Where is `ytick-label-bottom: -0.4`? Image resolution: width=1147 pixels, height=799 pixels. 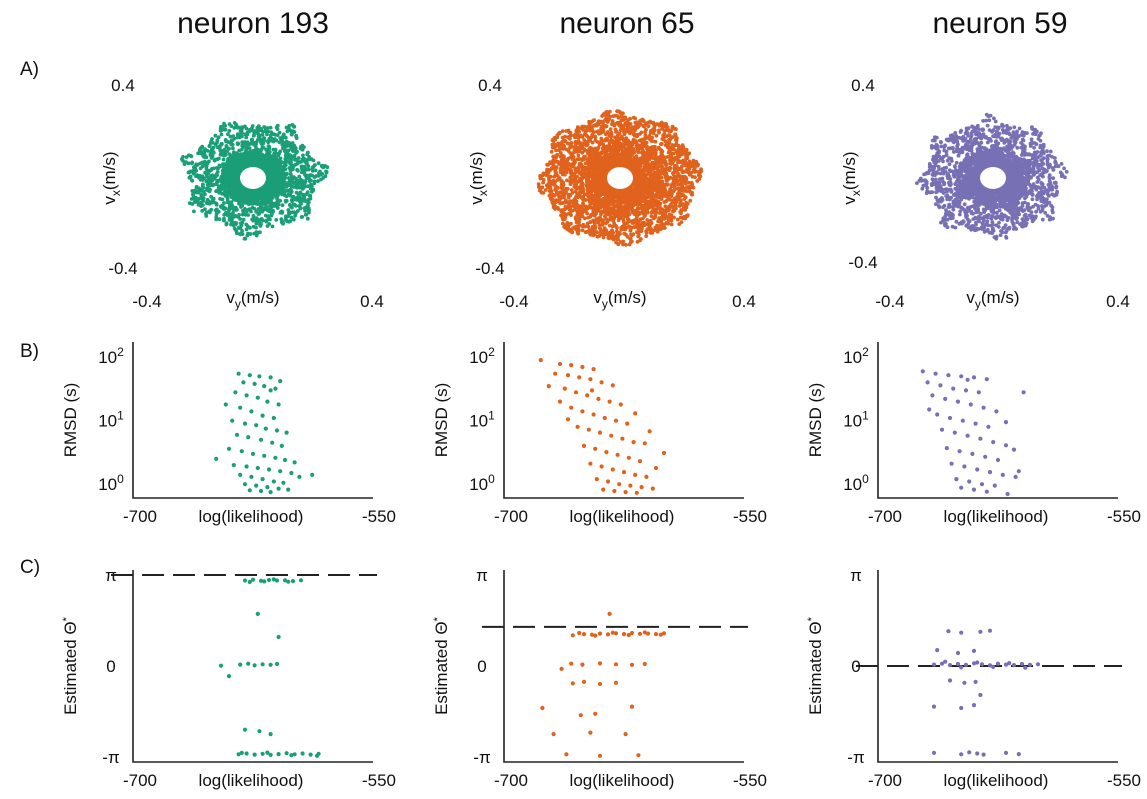 ytick-label-bottom: -0.4 is located at coordinates (122, 268).